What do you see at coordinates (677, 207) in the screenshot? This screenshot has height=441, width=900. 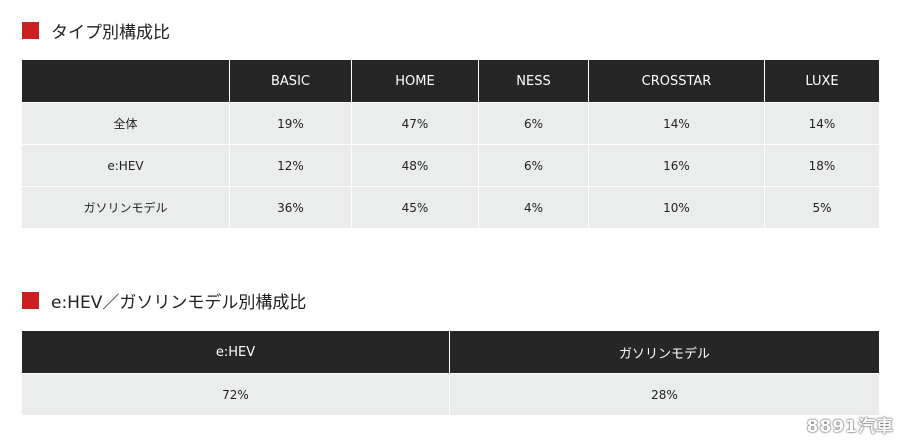 I see `table-cell: 10%` at bounding box center [677, 207].